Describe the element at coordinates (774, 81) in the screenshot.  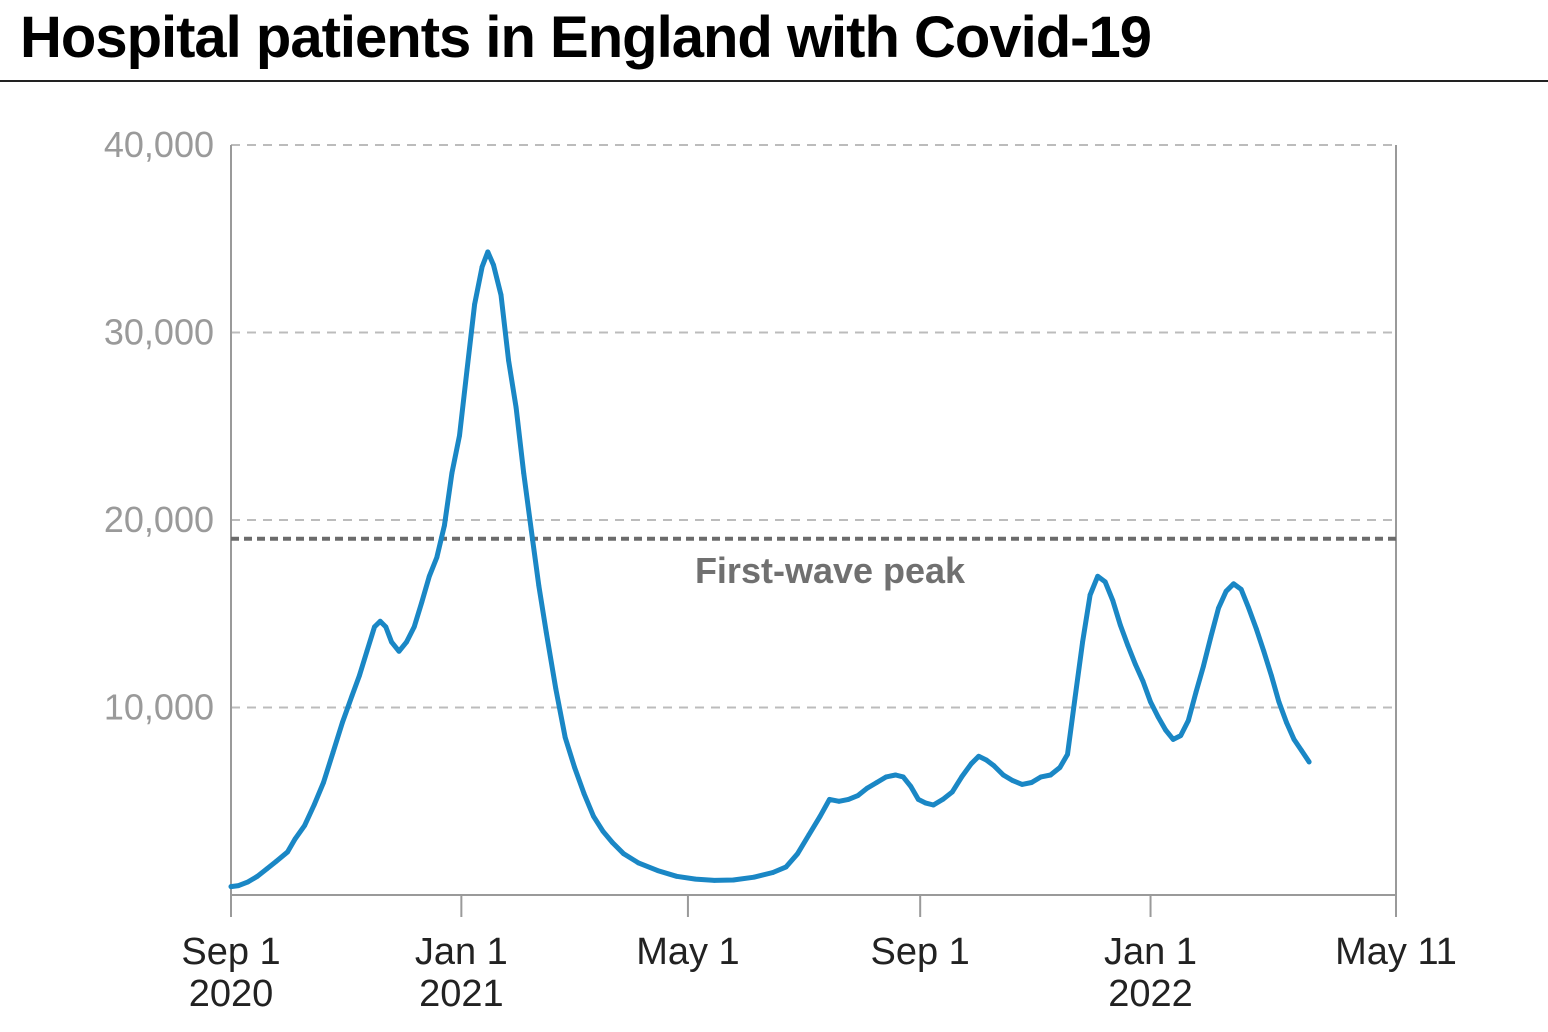
I see `title-divider` at that location.